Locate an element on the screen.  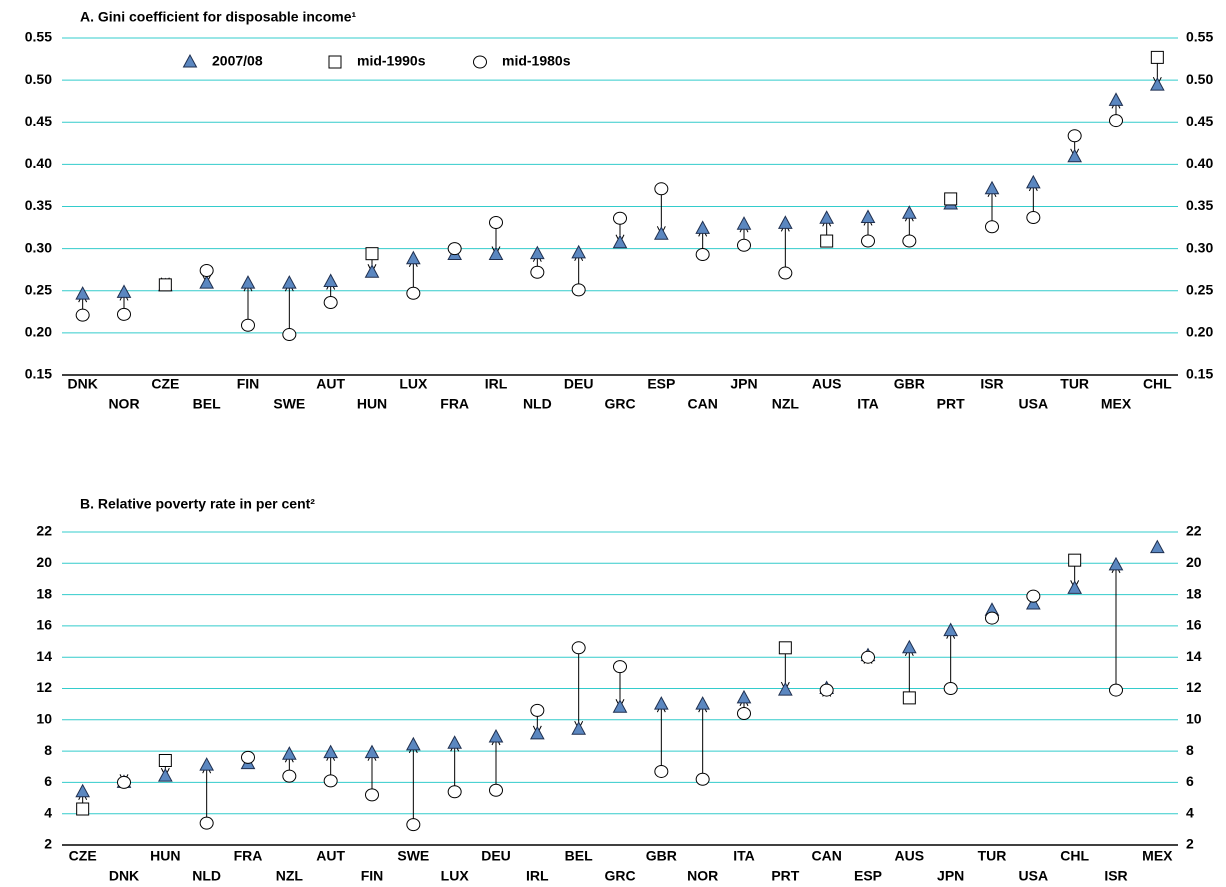
y-tick-label: 8 is located at coordinates (48, 750).